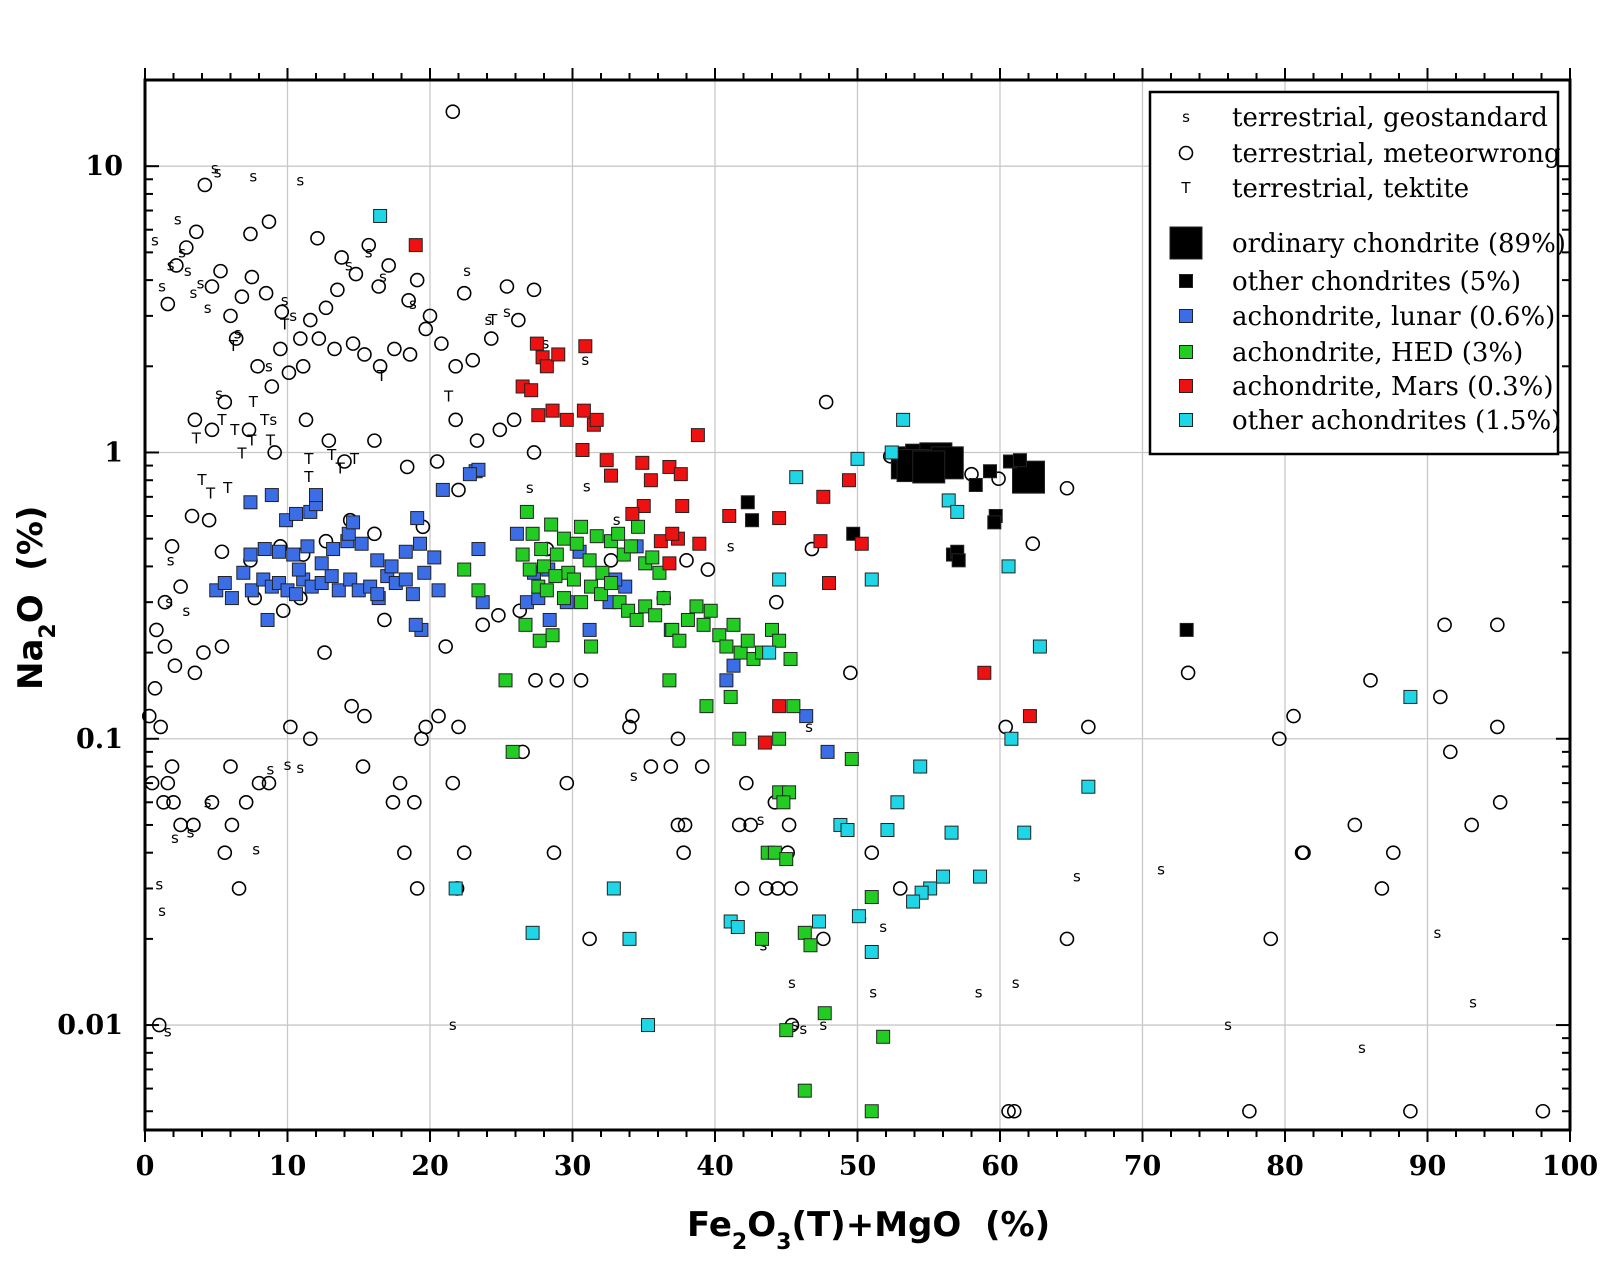 The image size is (1611, 1263). What do you see at coordinates (1186, 281) in the screenshot?
I see `legend-marker` at bounding box center [1186, 281].